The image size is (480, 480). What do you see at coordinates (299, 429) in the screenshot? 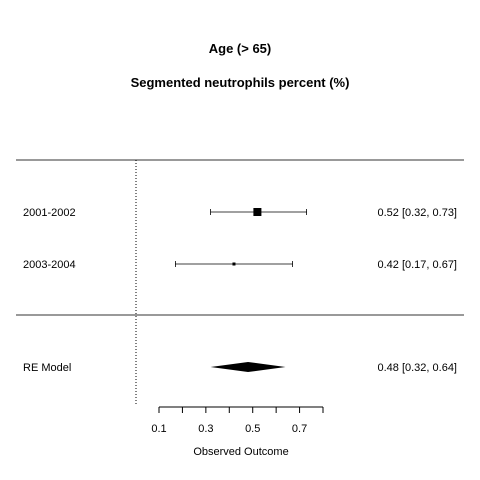
I see `x-tick-label: 0.7` at bounding box center [299, 429].